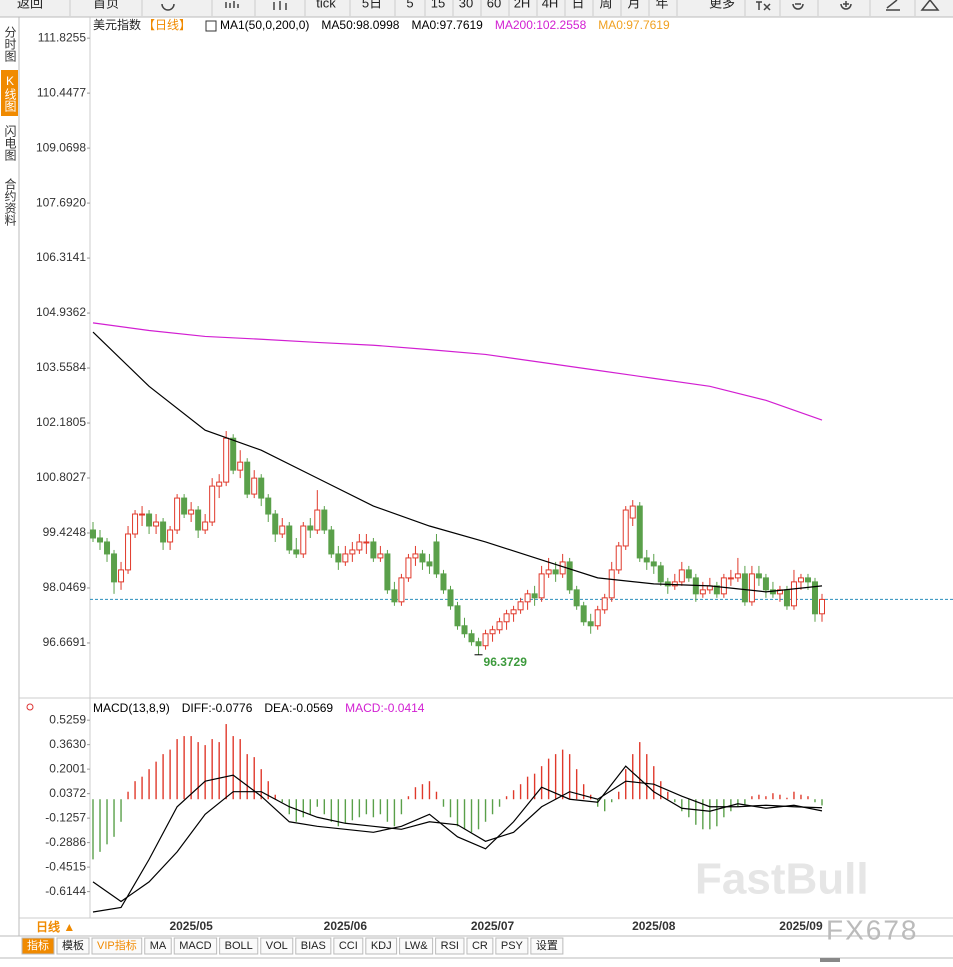  I want to click on toolbar-button: 15, so click(438, 5).